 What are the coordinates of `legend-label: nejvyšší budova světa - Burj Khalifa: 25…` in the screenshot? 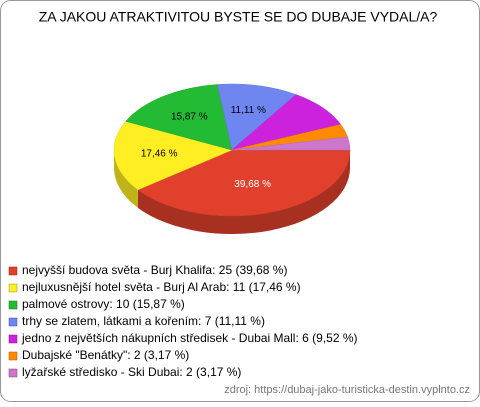 It's located at (154, 270).